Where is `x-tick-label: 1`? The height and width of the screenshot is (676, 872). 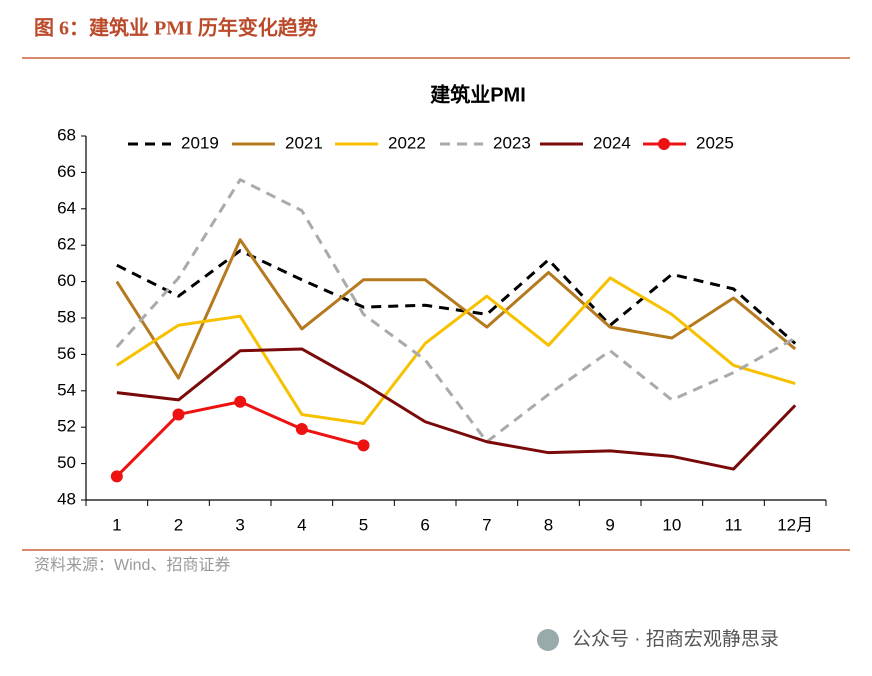 x-tick-label: 1 is located at coordinates (116, 524).